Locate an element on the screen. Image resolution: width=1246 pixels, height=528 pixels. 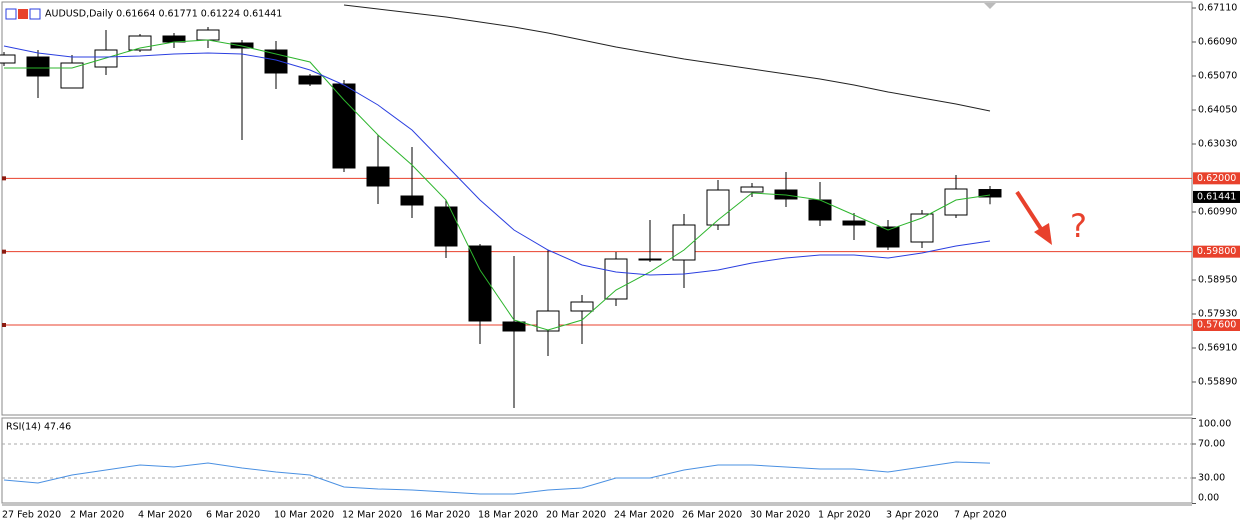
x-tick-label: 24 Mar 2020 is located at coordinates (644, 515).